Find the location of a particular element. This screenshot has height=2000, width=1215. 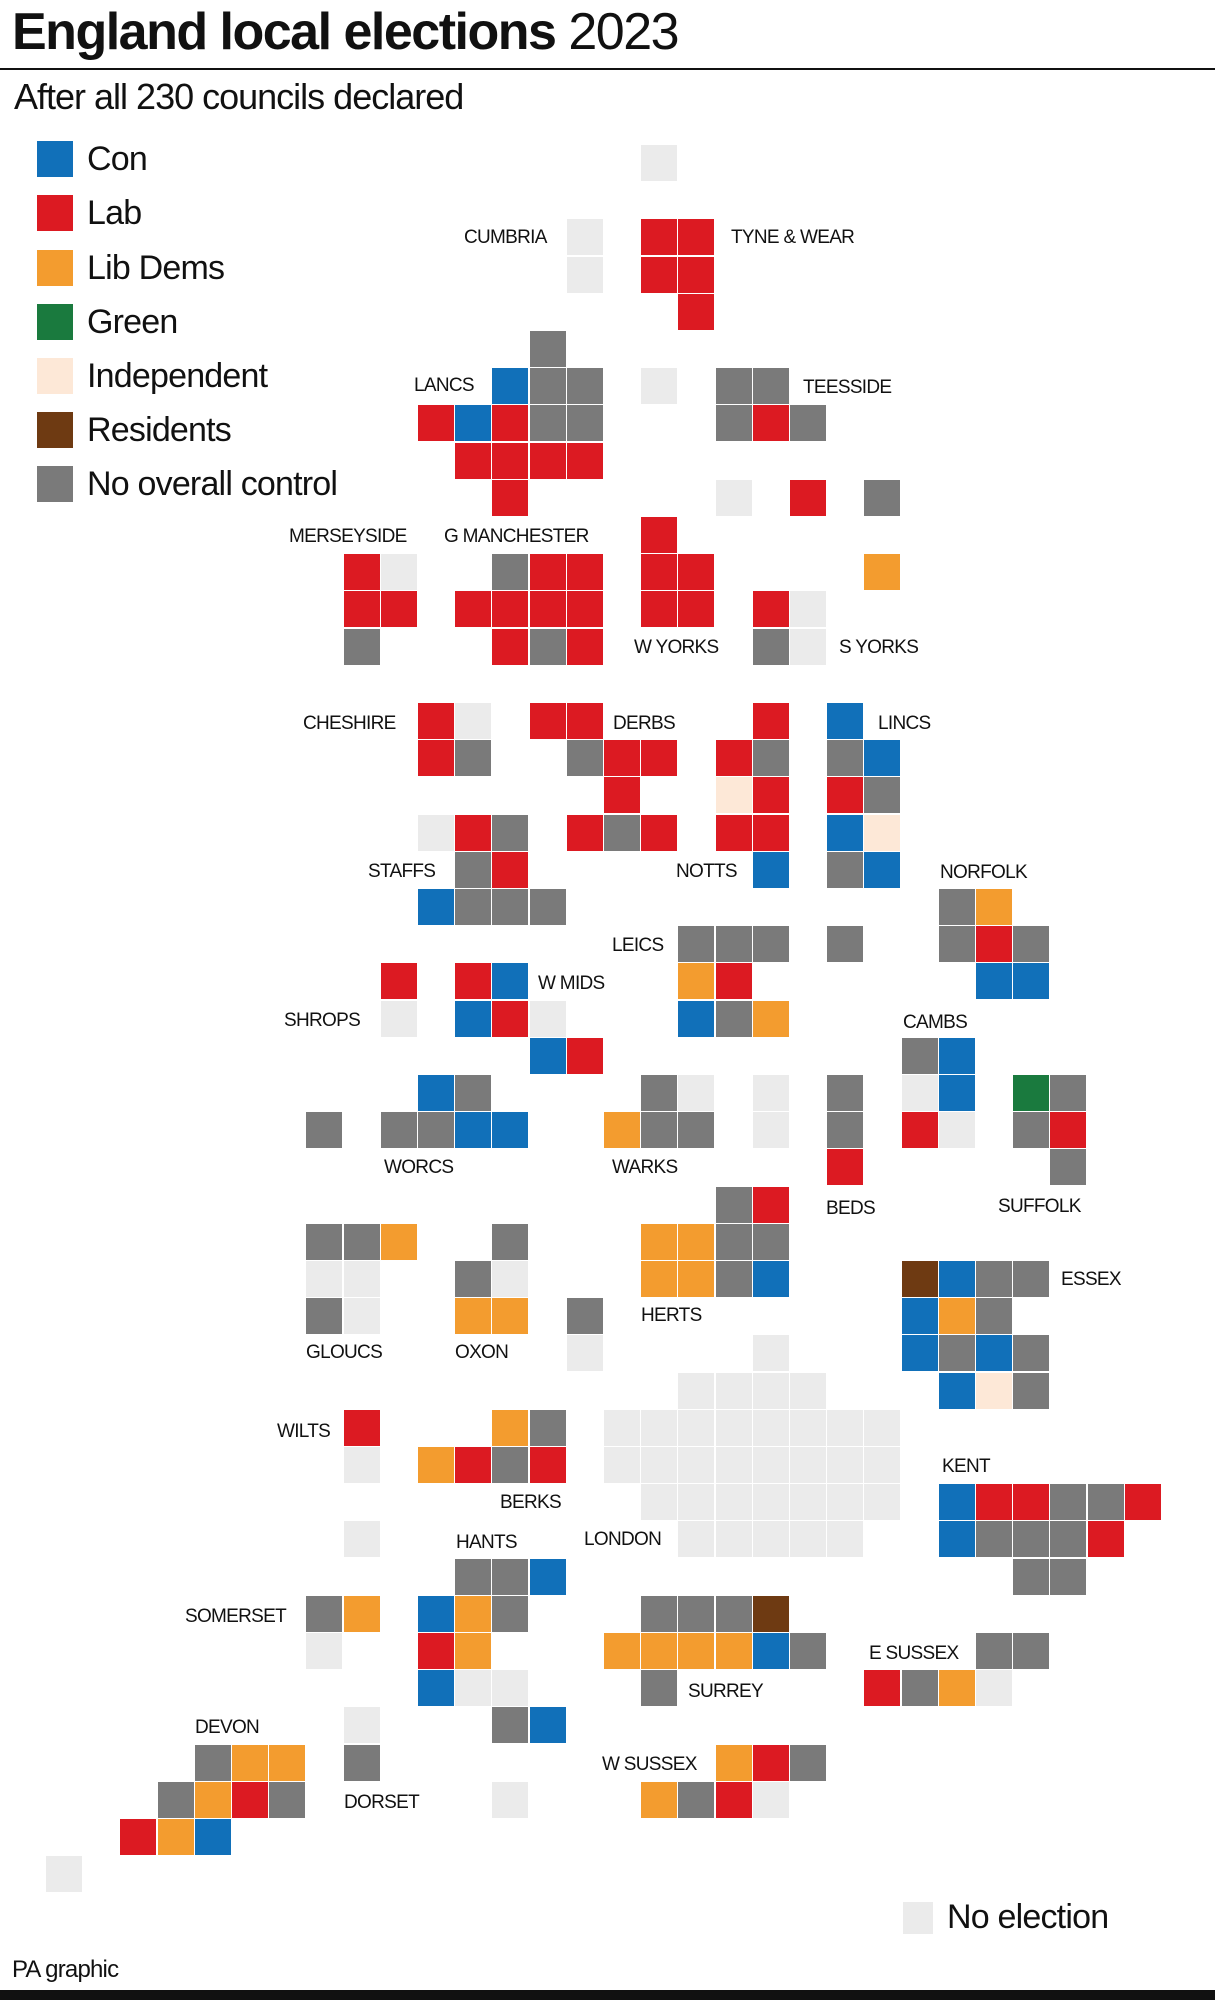

region-label-shrops: SHROPS is located at coordinates (322, 1020).